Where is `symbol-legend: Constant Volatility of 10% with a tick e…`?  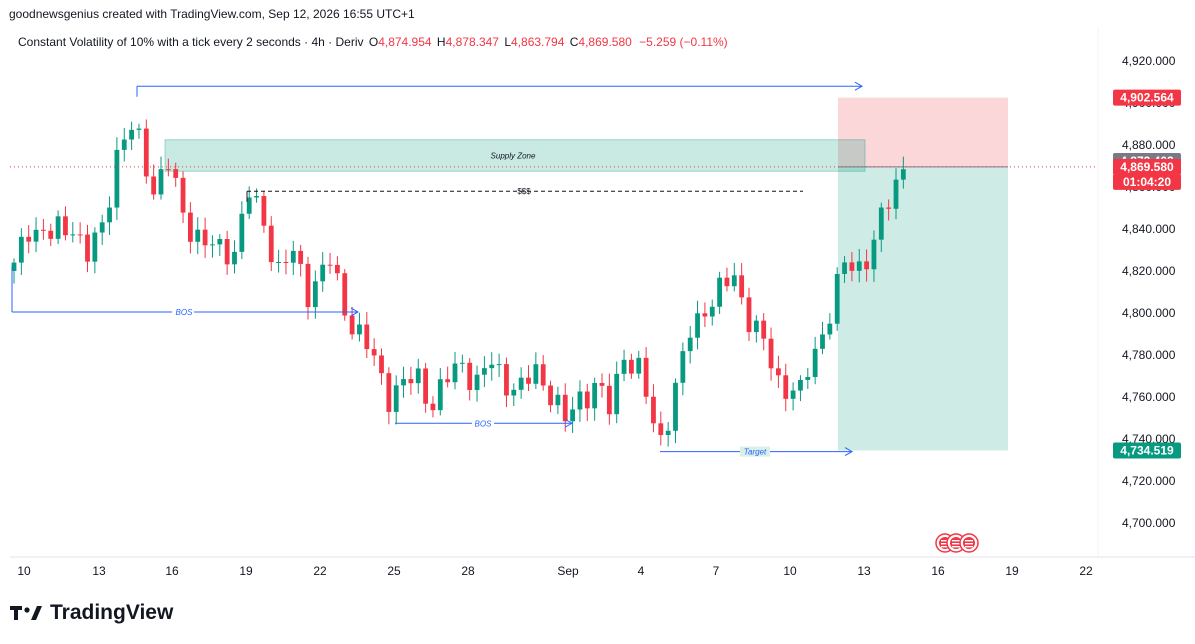
symbol-legend: Constant Volatility of 10% with a tick e… is located at coordinates (373, 42).